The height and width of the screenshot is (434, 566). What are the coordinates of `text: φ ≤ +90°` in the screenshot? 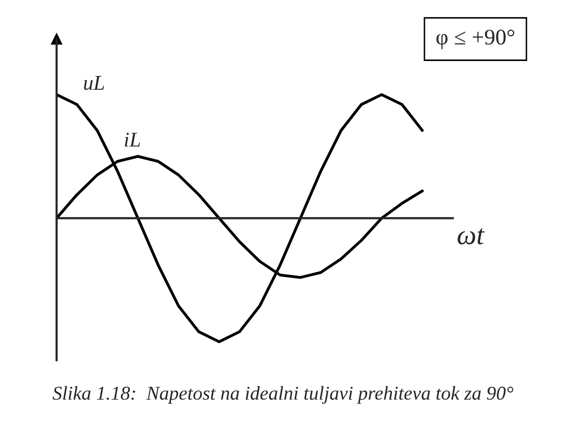 It's located at (475, 40).